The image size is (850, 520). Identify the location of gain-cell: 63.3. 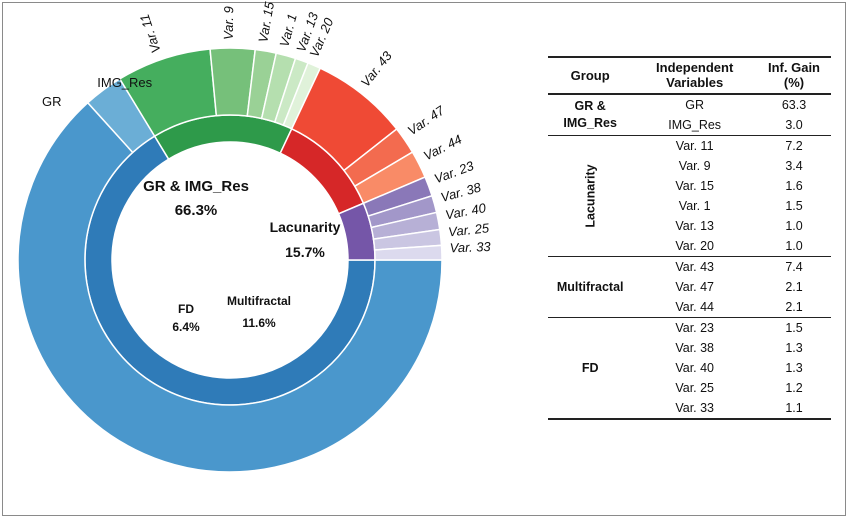
(794, 105).